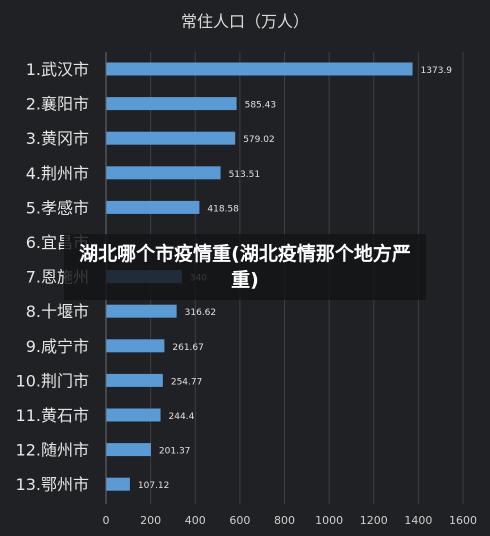 This screenshot has width=490, height=536. I want to click on value-label: 316.62, so click(201, 313).